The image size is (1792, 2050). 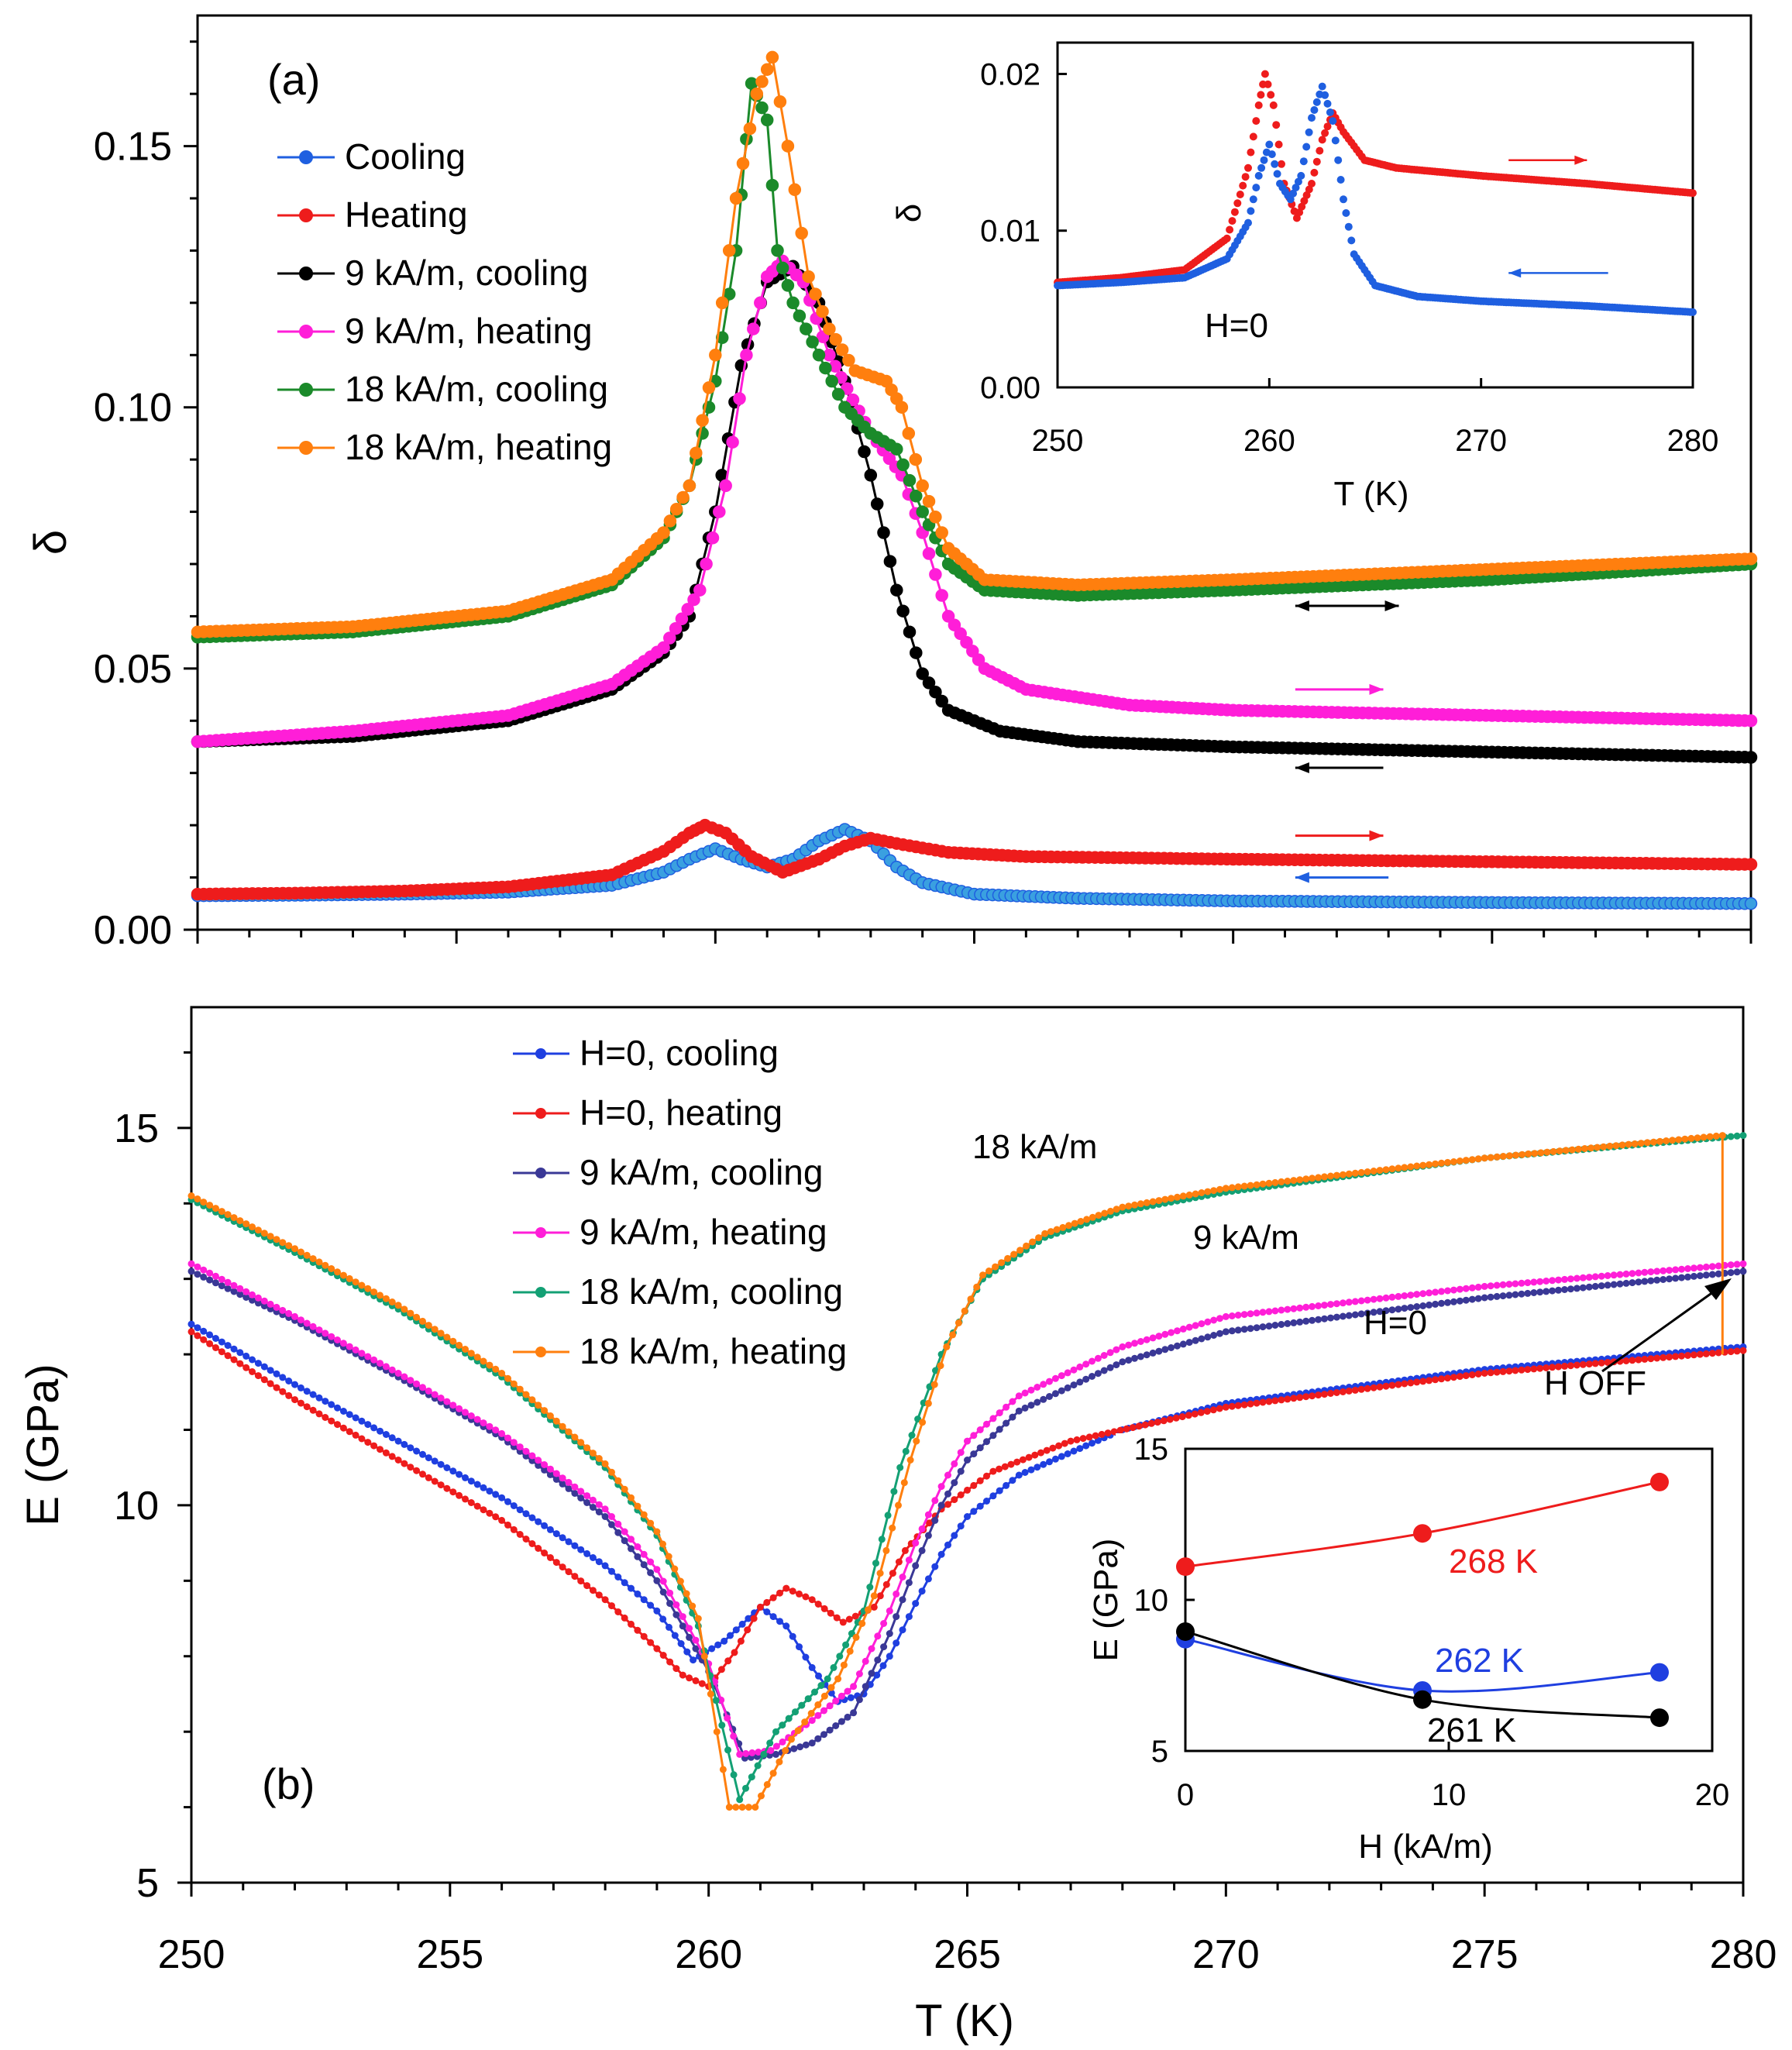 I want to click on legend-label: 9 kA/m, heating, so click(x=469, y=331).